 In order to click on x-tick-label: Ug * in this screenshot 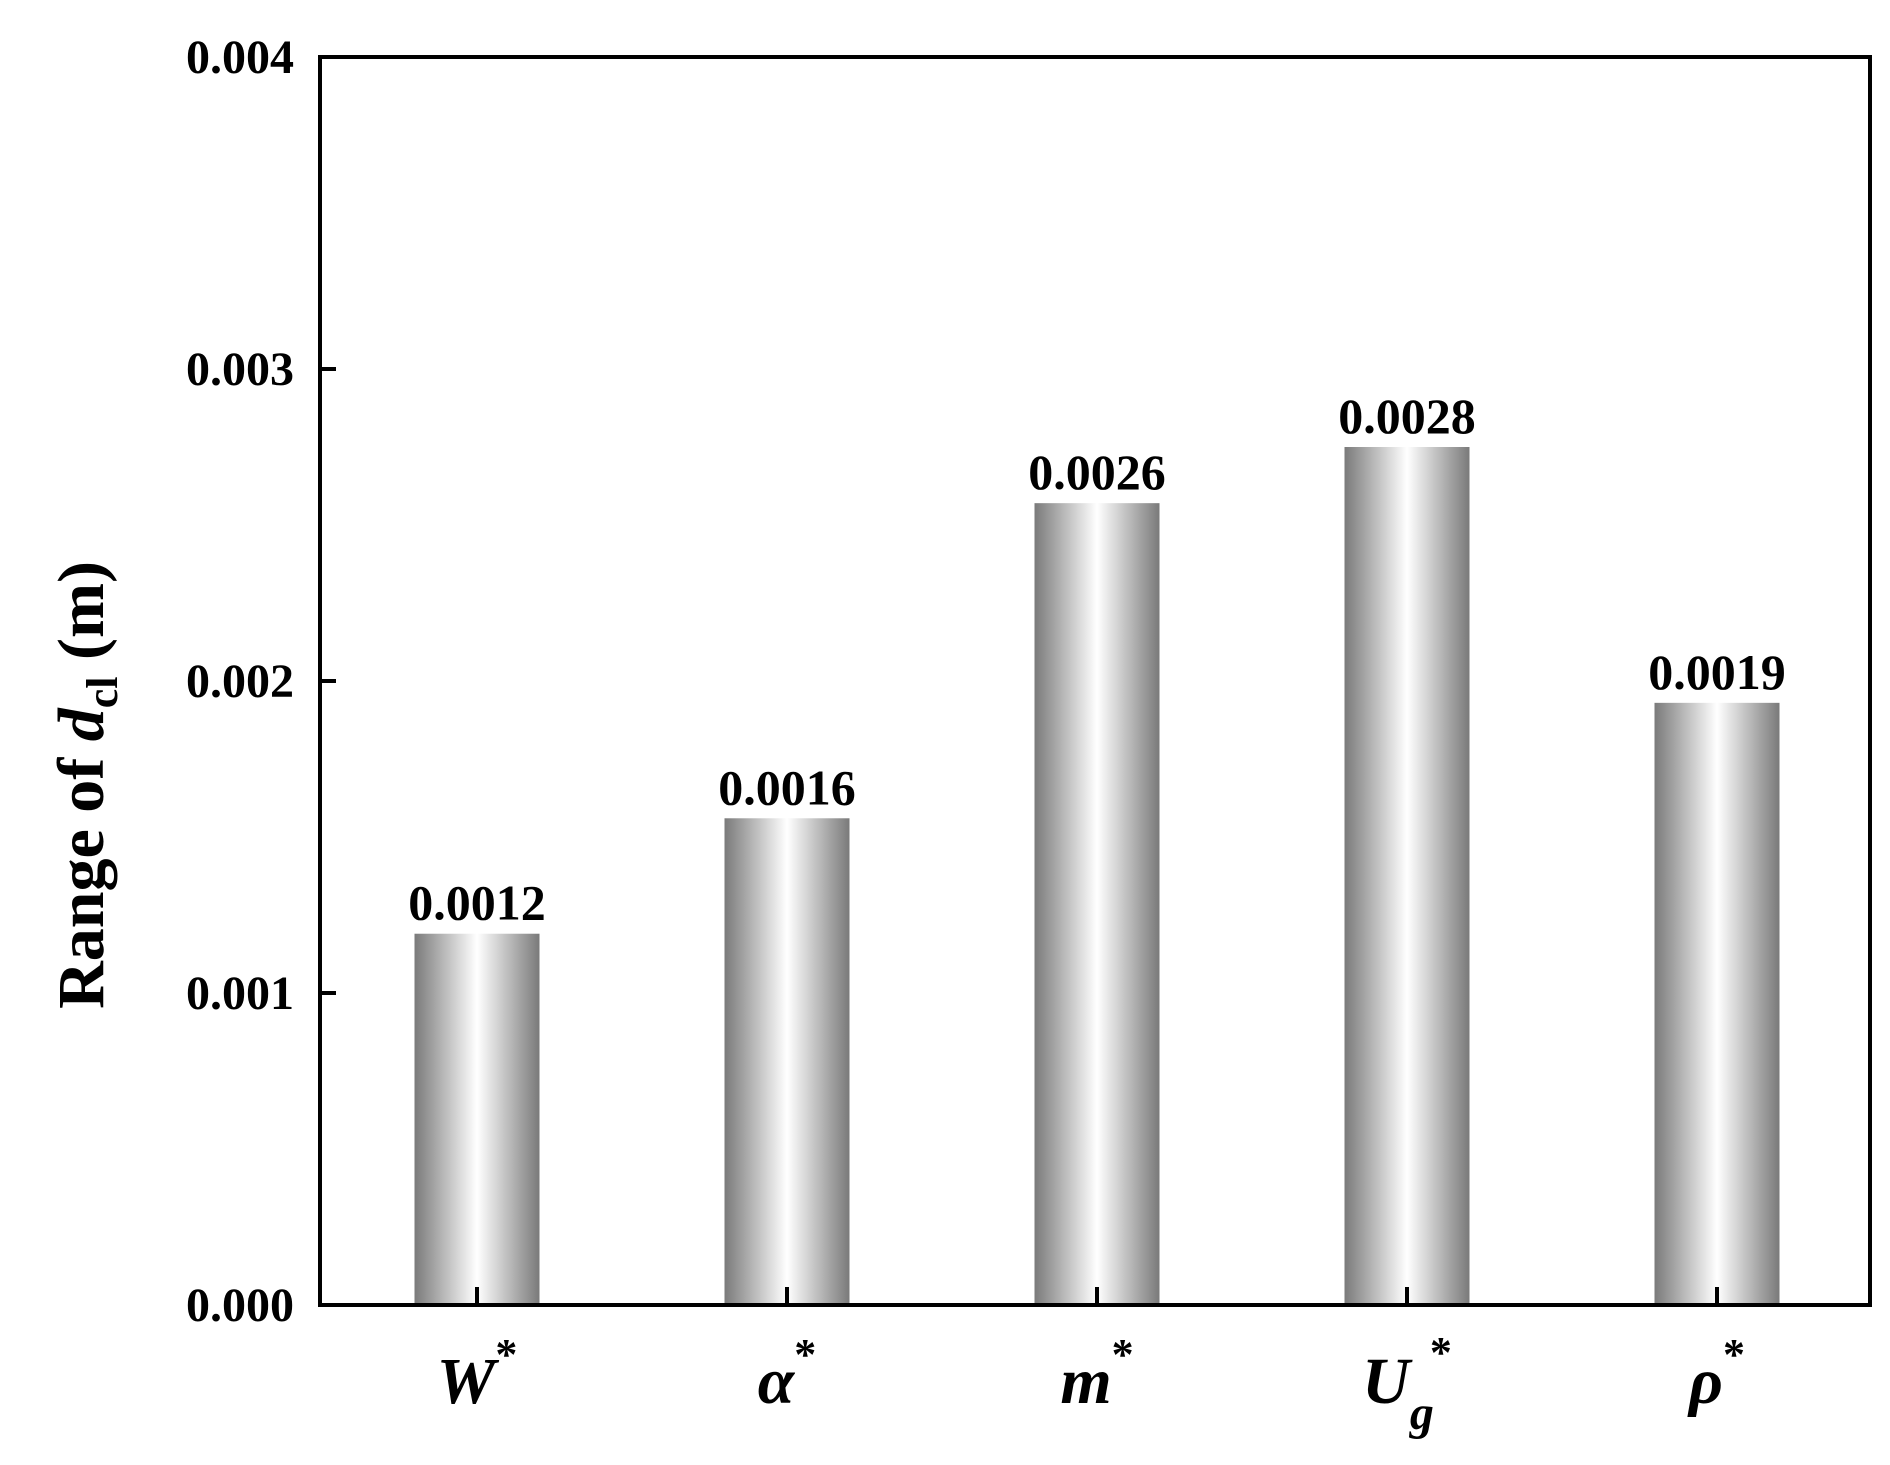, I will do `click(1407, 1384)`.